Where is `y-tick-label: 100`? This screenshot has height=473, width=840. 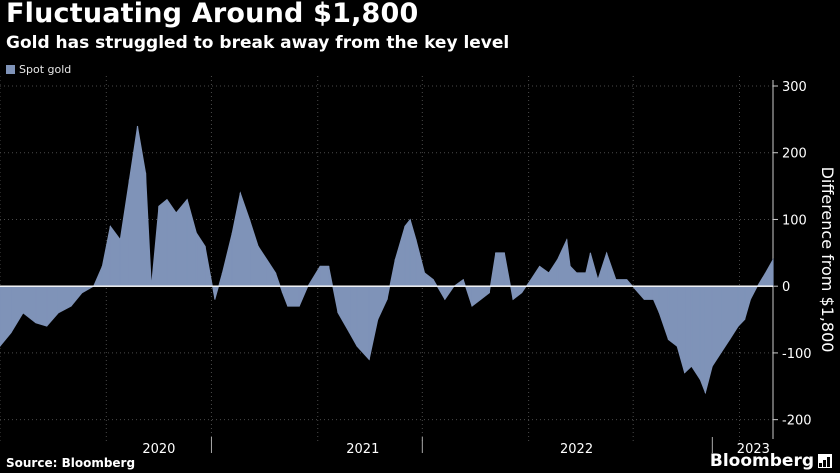
y-tick-label: 100 is located at coordinates (794, 220).